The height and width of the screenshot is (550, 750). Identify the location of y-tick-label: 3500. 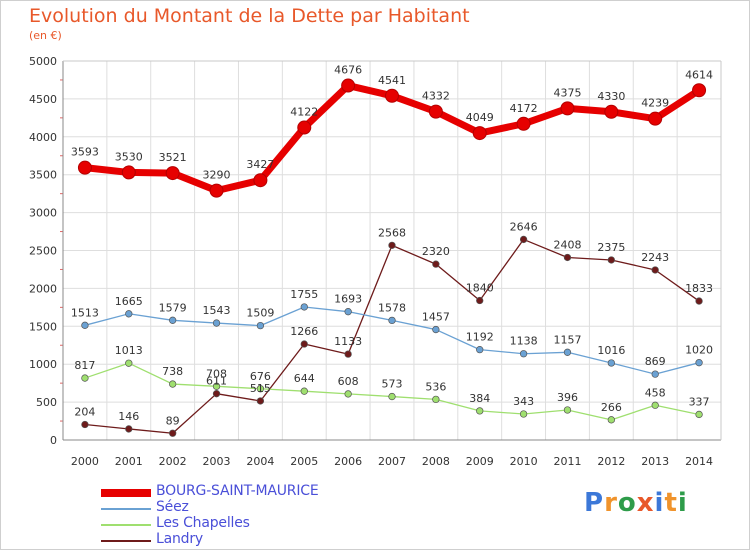
(43, 175).